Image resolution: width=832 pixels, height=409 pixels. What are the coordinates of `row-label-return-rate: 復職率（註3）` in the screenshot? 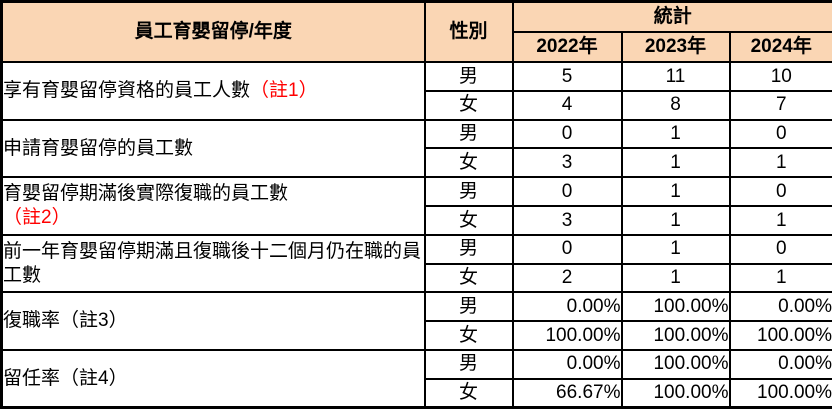 It's located at (213, 321).